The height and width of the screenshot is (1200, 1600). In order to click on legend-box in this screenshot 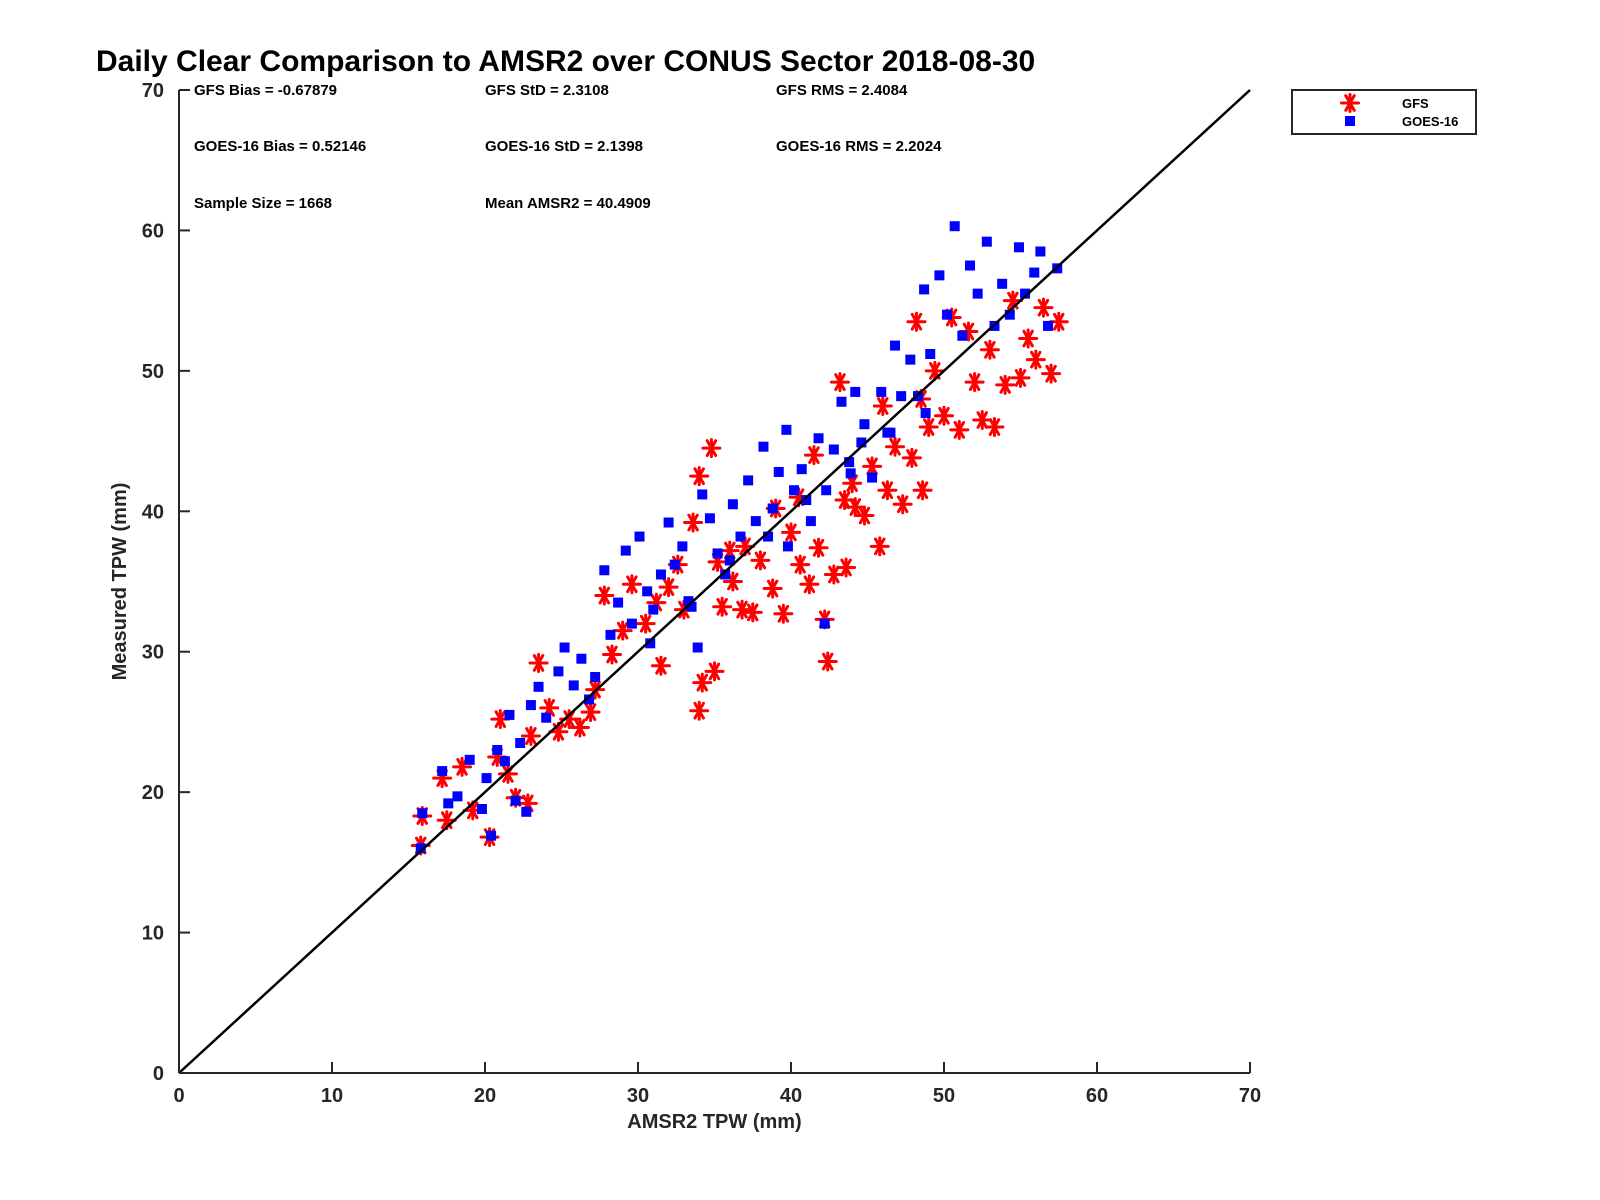, I will do `click(1384, 112)`.